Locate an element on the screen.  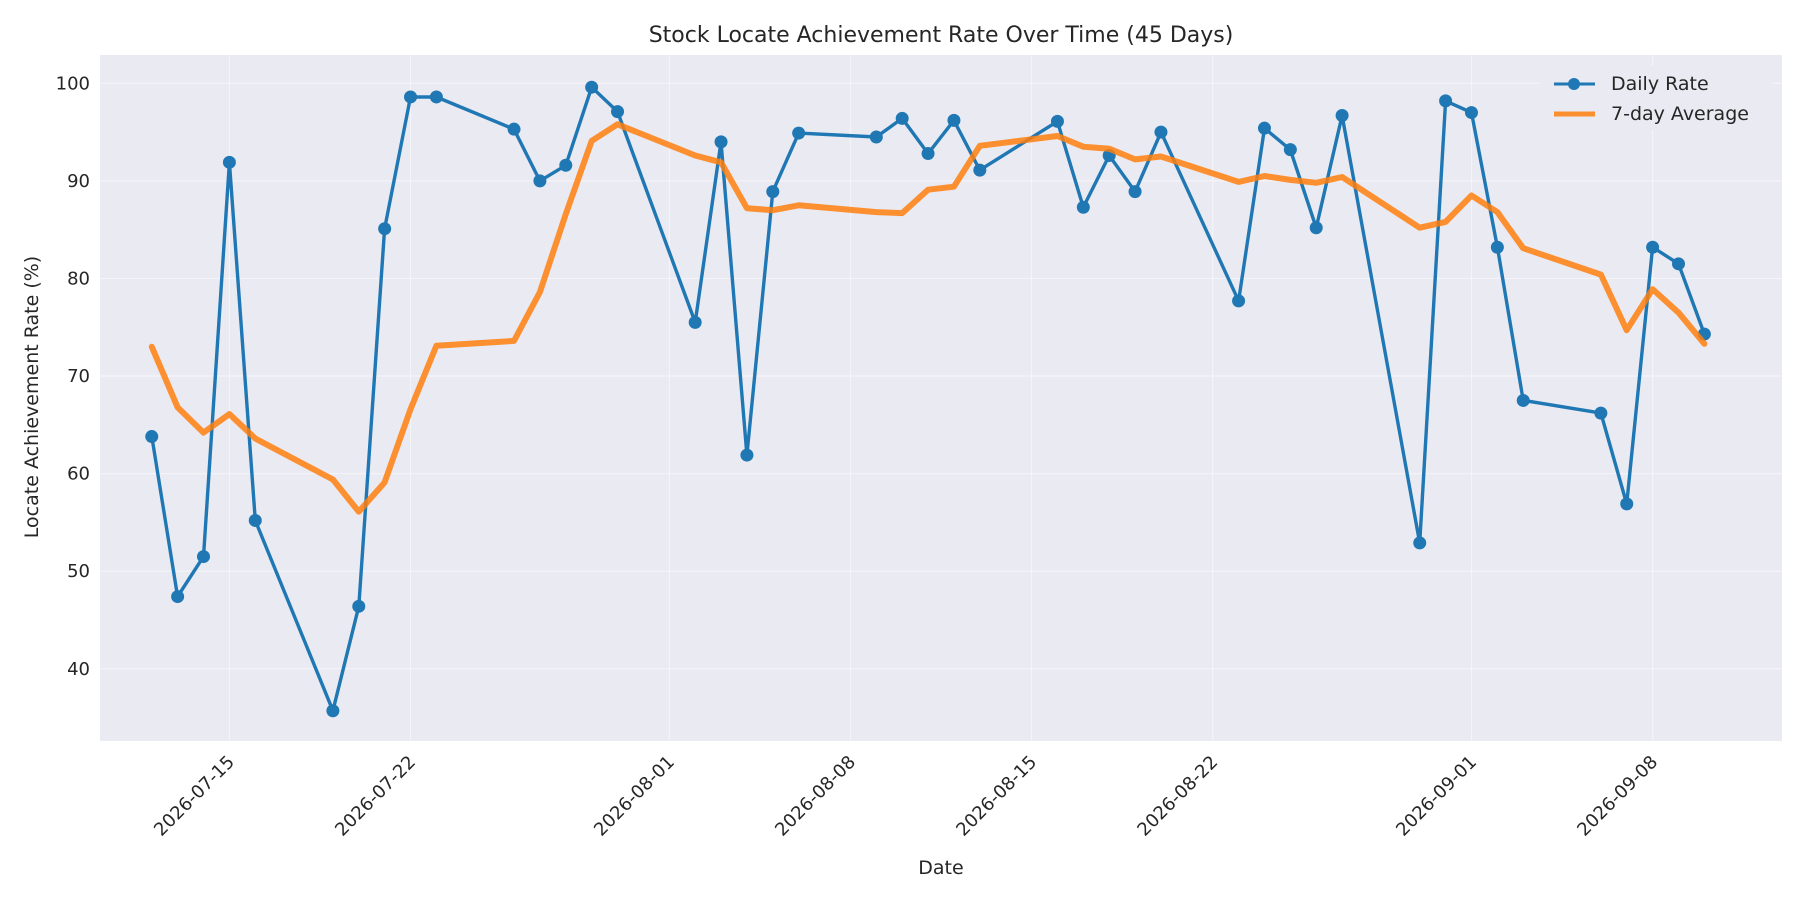
y-tick-label: 40 is located at coordinates (78, 669).